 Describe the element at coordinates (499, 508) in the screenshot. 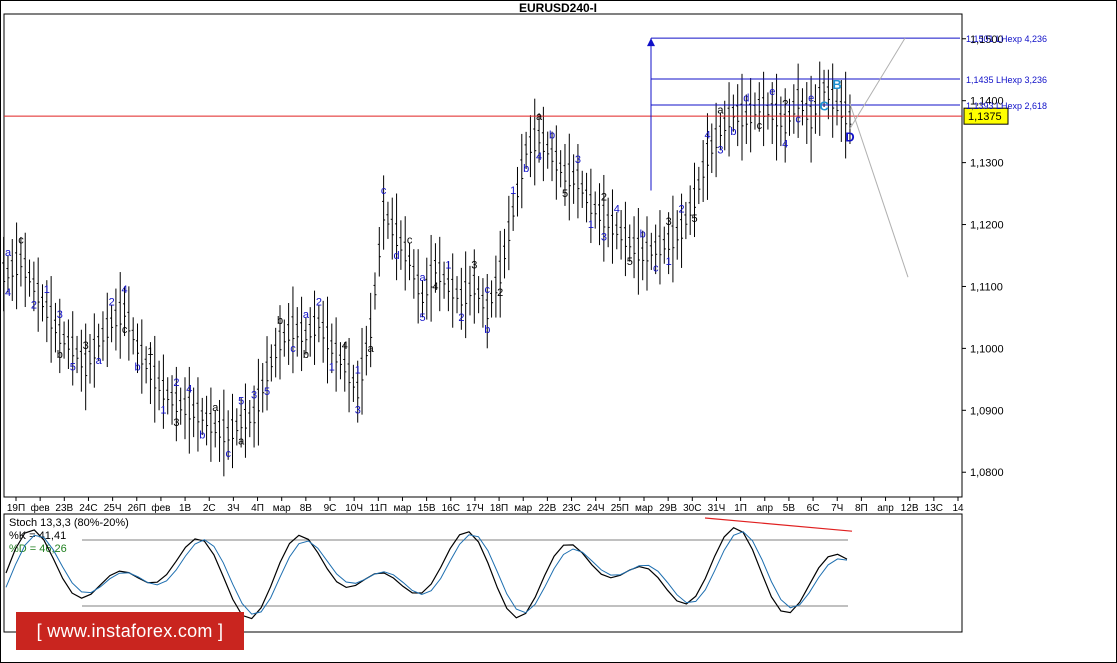

I see `time-tick-label: 18П` at that location.